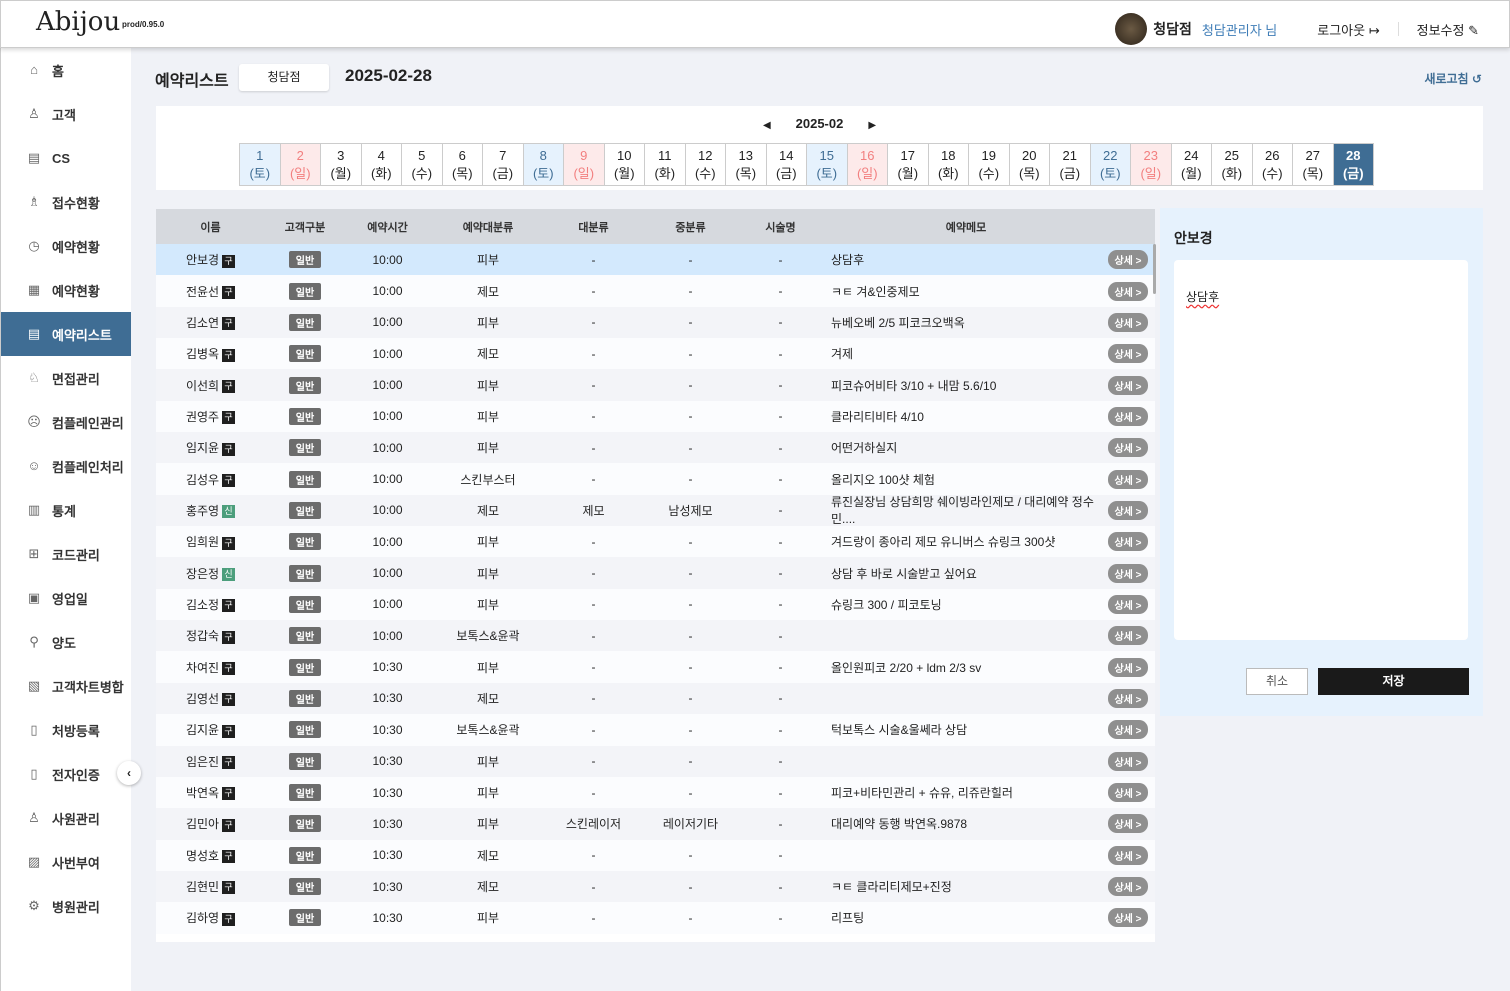  Describe the element at coordinates (202, 260) in the screenshot. I see `customer-name: 안보경` at that location.